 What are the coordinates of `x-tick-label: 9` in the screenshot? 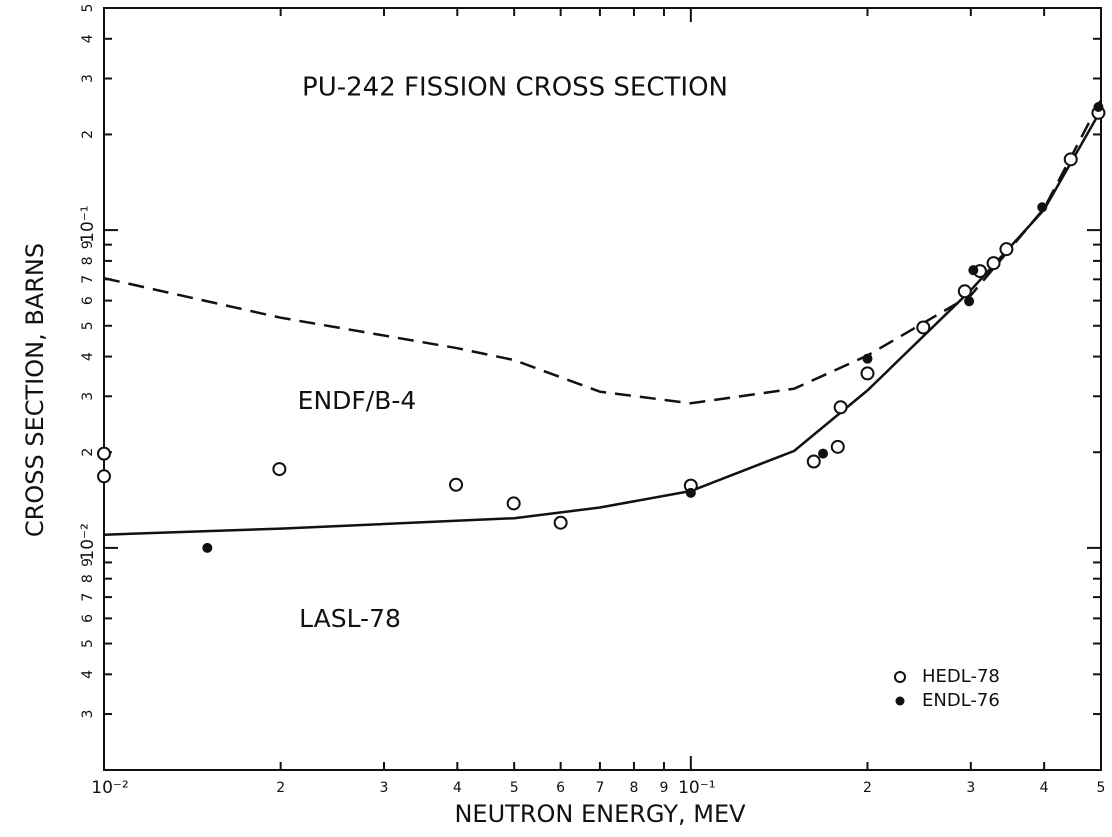 It's located at (664, 788).